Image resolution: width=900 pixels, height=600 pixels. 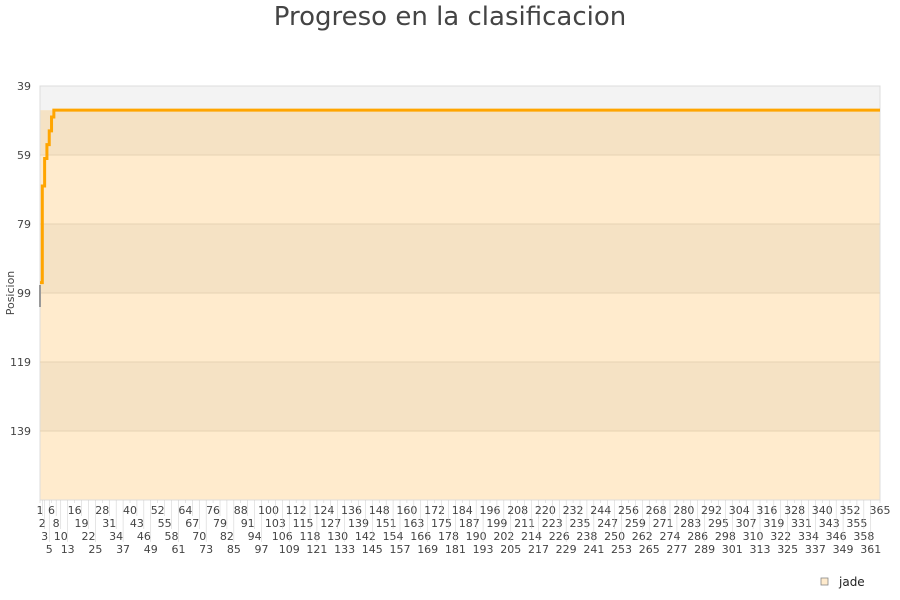 I want to click on x-tick-label: 49, so click(x=151, y=549).